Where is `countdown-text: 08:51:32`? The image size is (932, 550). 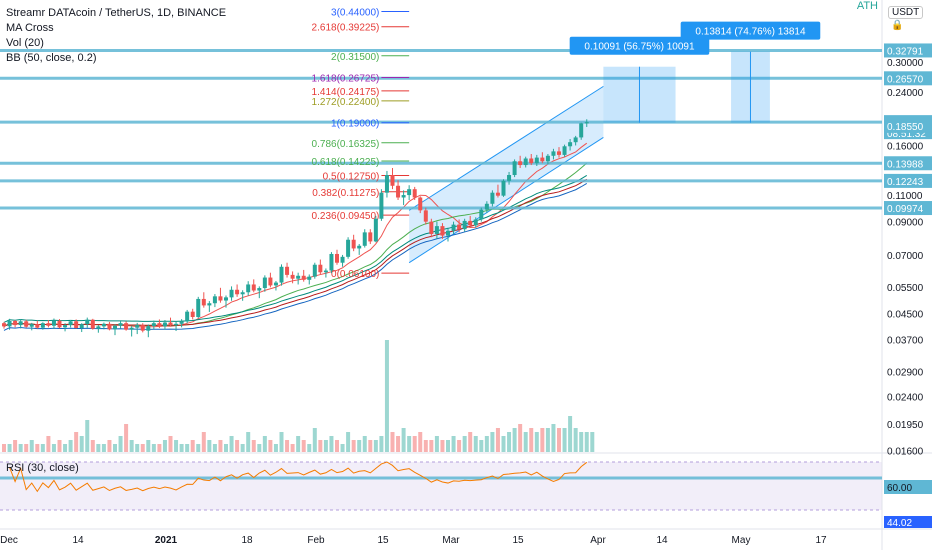 countdown-text: 08:51:32 is located at coordinates (906, 134).